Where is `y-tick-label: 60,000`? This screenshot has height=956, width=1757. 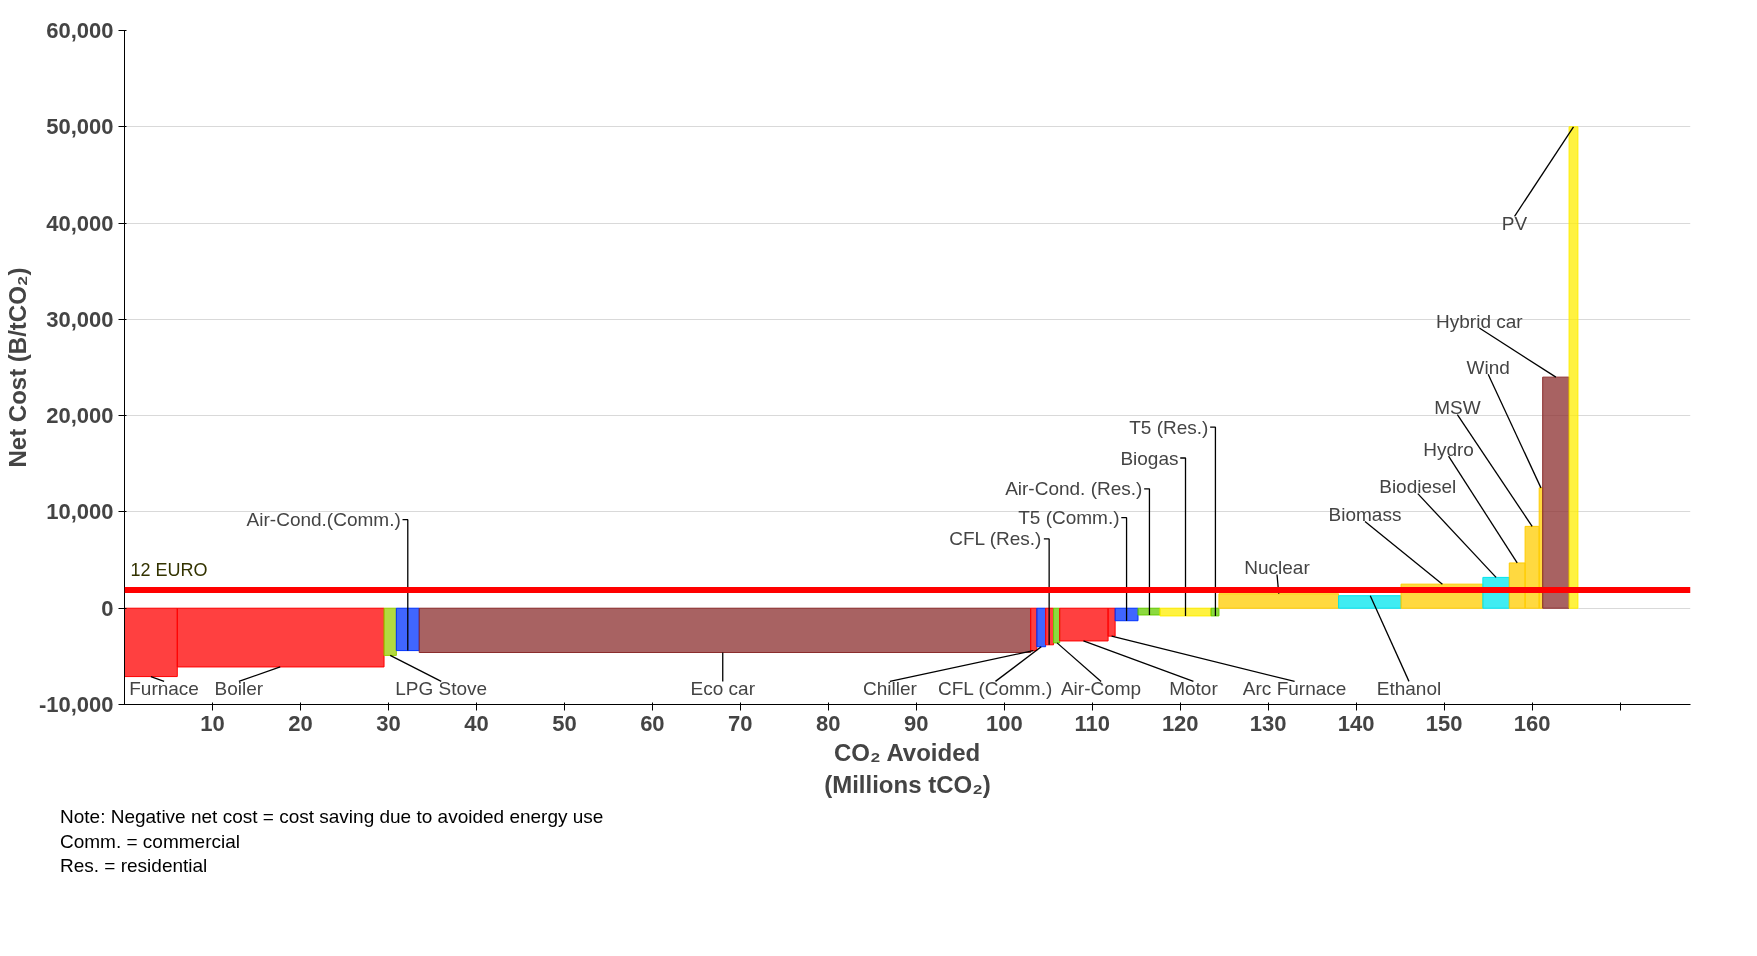
y-tick-label: 60,000 is located at coordinates (80, 30).